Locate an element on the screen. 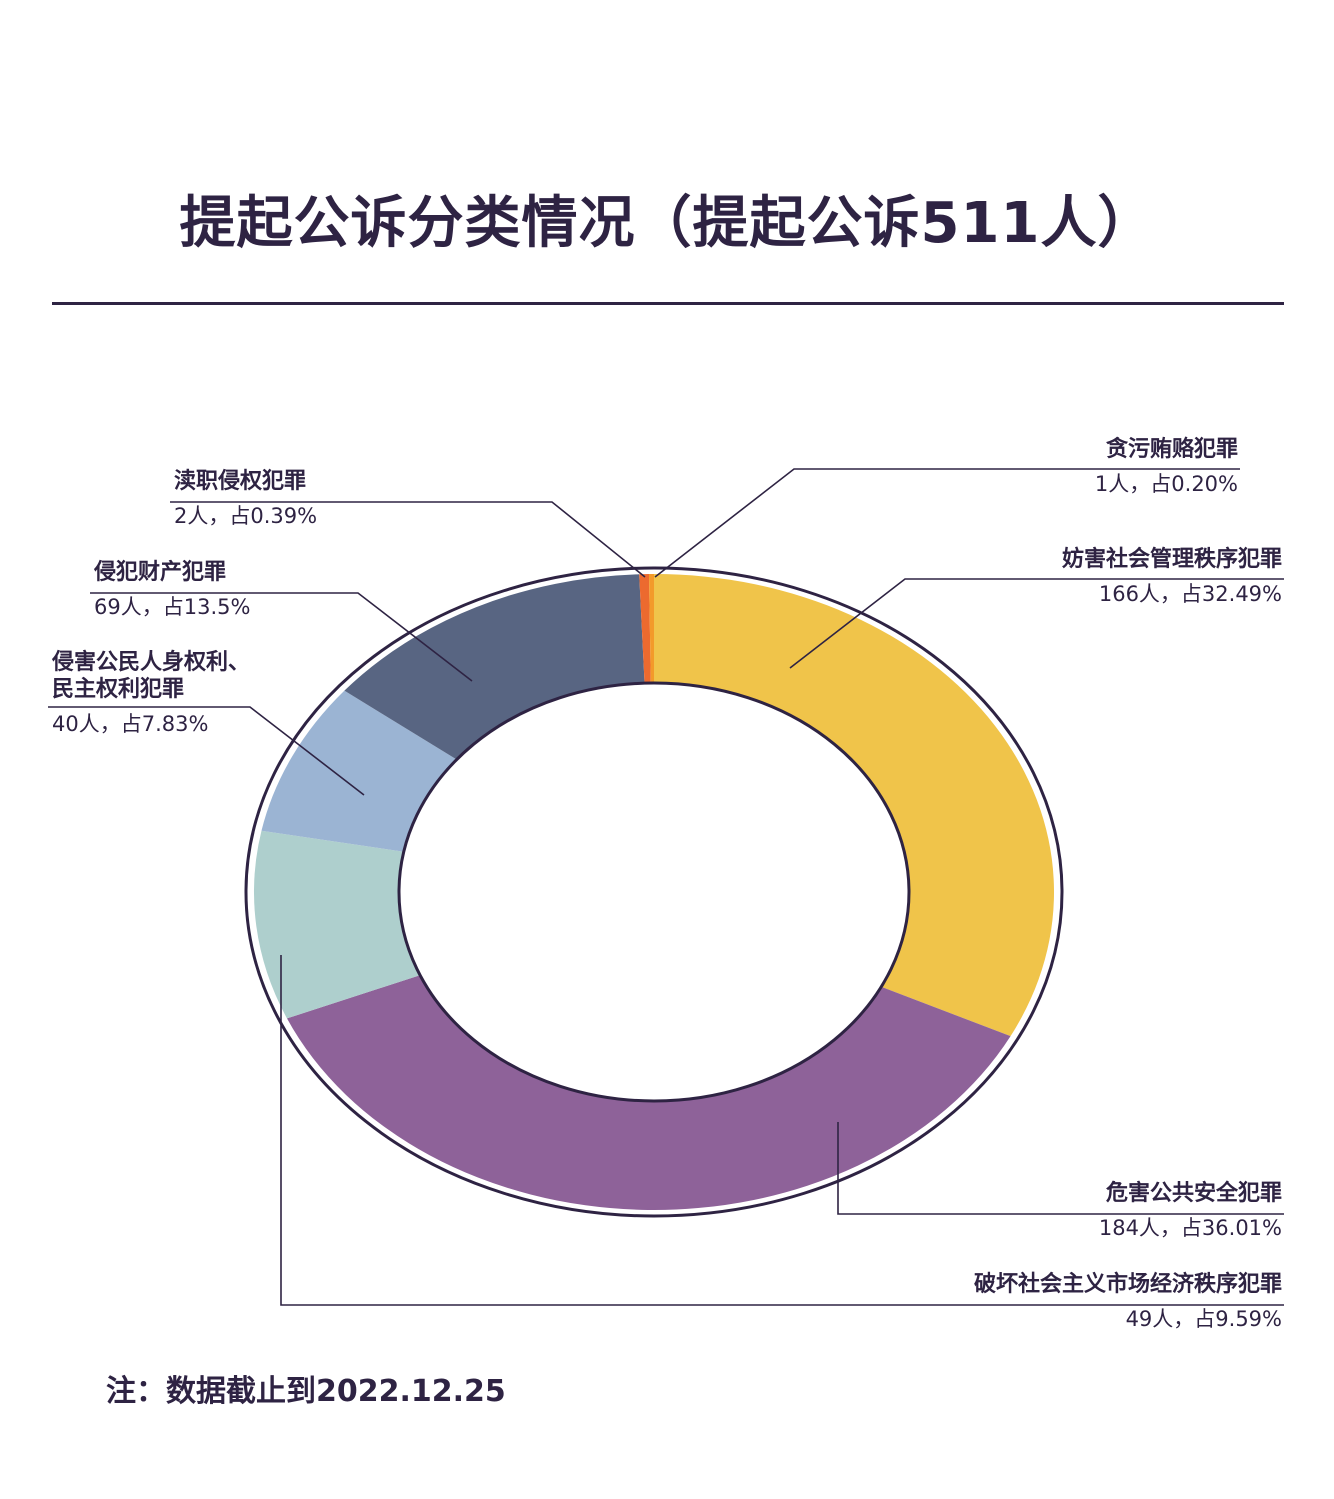  leader-social-order is located at coordinates (1036, 623).